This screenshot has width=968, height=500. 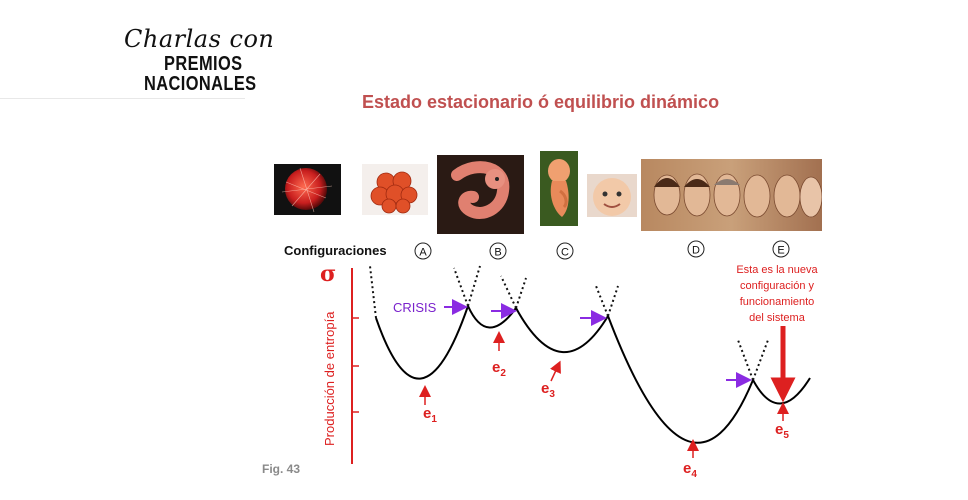 What do you see at coordinates (199, 39) in the screenshot?
I see `brand-script-text: Charlas con` at bounding box center [199, 39].